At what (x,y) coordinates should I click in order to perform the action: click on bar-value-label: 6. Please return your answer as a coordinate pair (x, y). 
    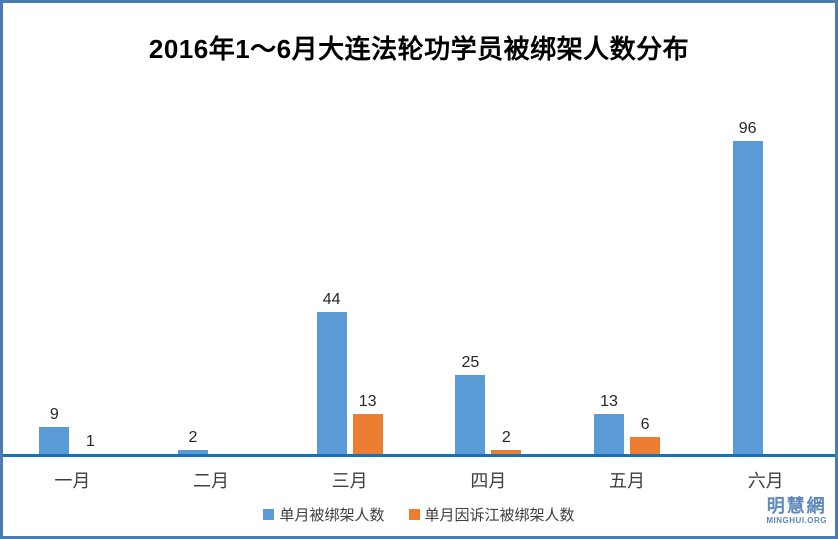
    Looking at the image, I should click on (645, 424).